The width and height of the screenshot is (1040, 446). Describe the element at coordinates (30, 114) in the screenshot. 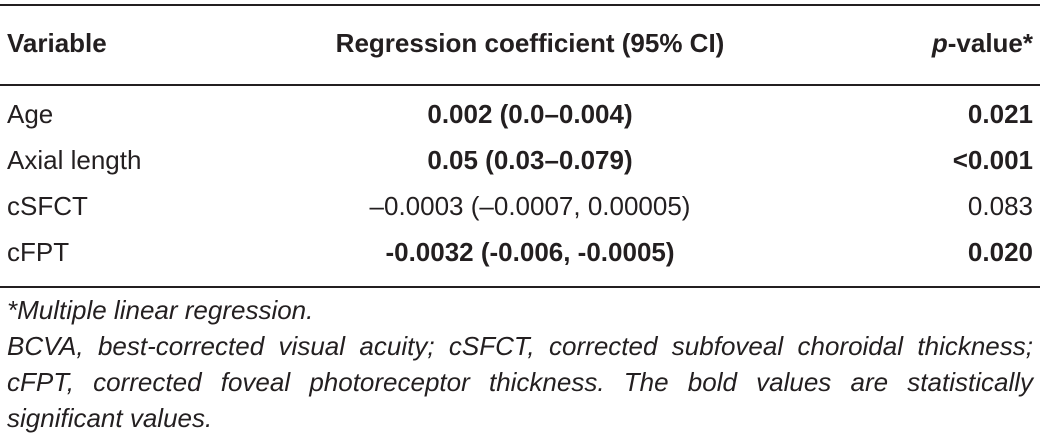

I see `row-variable: Age` at that location.